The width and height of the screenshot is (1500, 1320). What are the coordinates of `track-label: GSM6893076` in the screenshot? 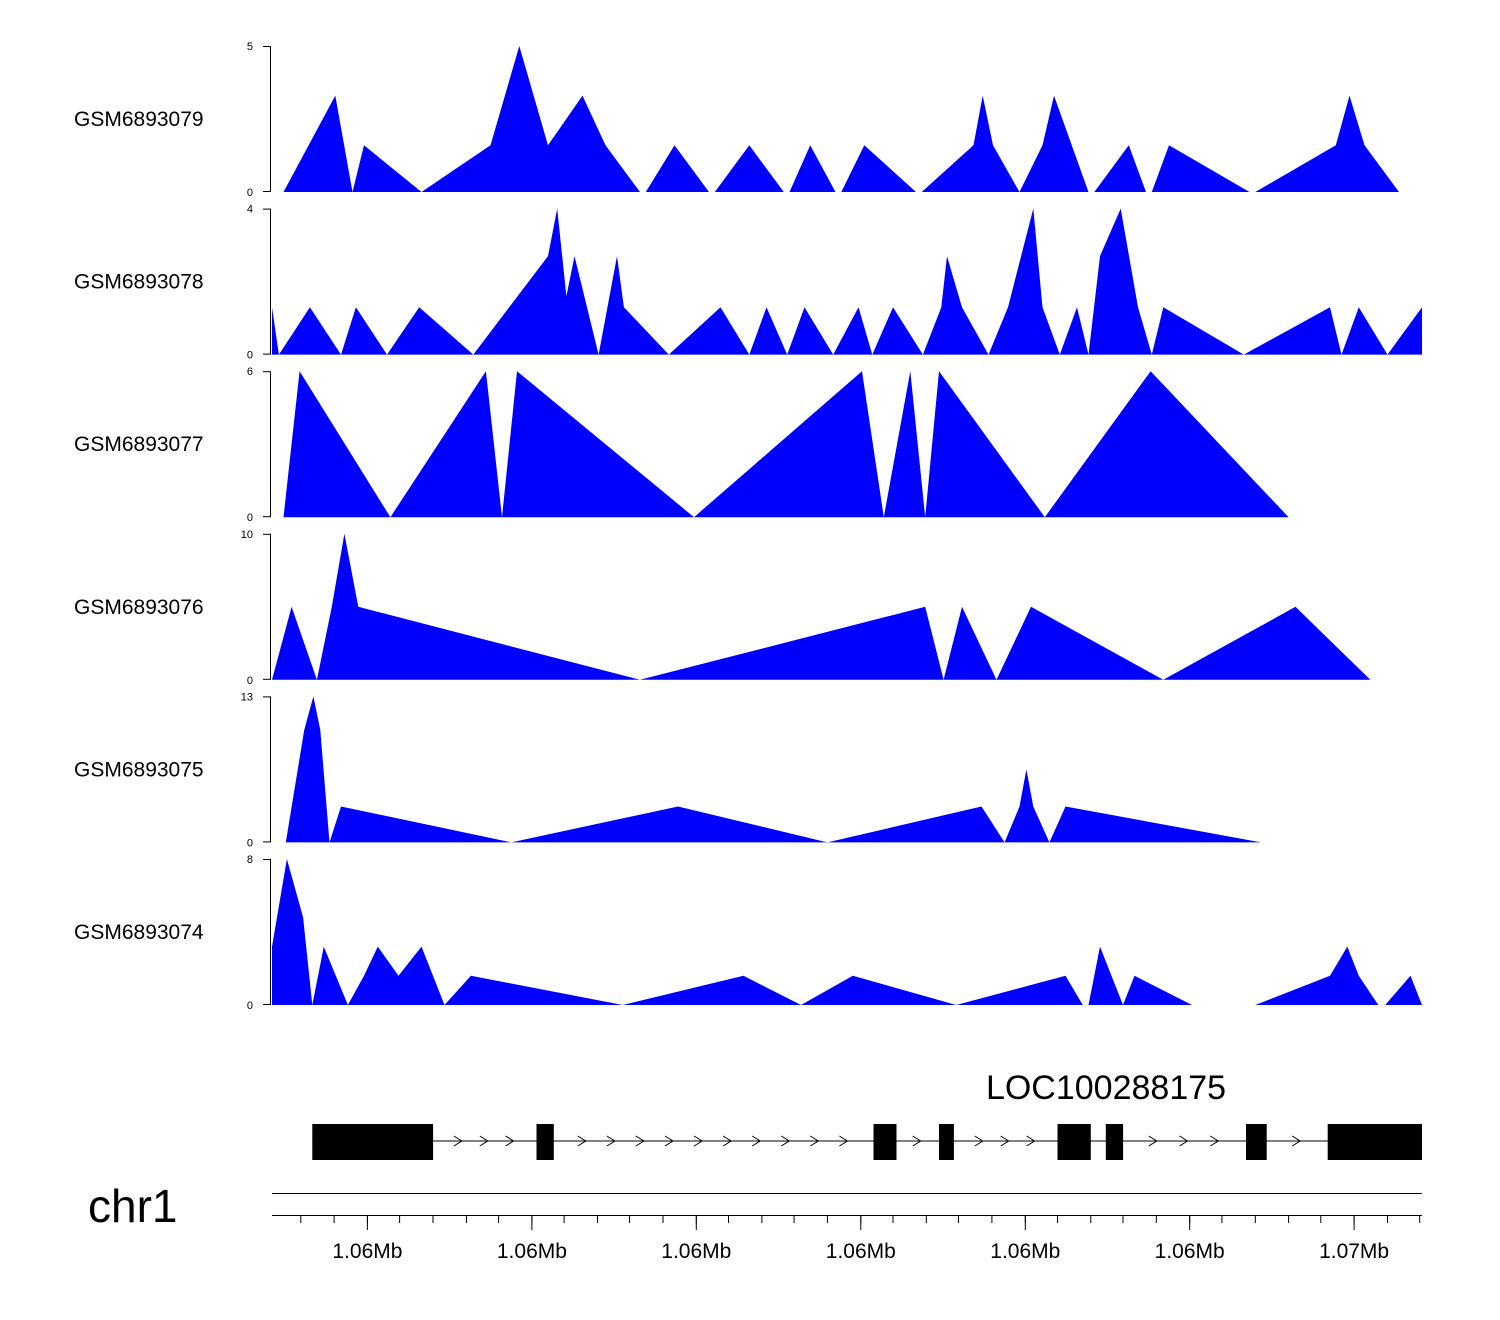 It's located at (139, 607).